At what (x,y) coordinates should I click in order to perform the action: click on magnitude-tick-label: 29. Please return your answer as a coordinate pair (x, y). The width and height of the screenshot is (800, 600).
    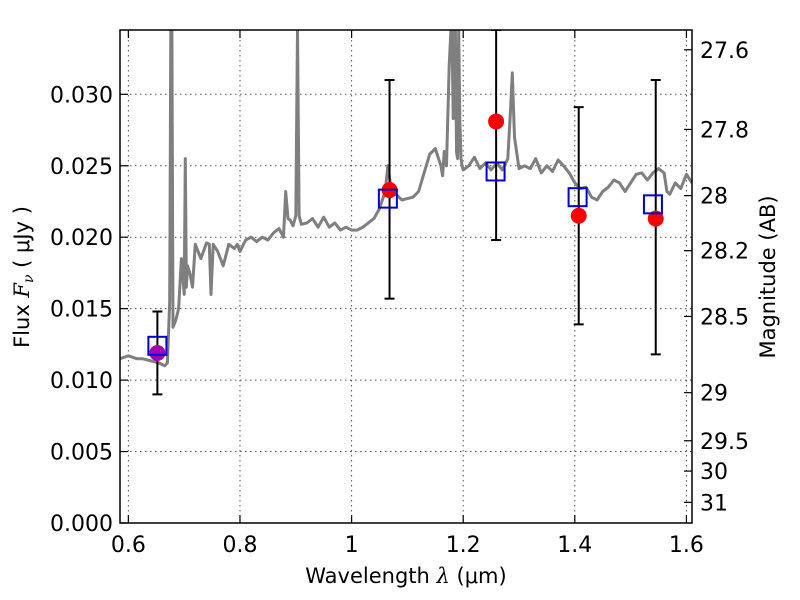
    Looking at the image, I should click on (714, 394).